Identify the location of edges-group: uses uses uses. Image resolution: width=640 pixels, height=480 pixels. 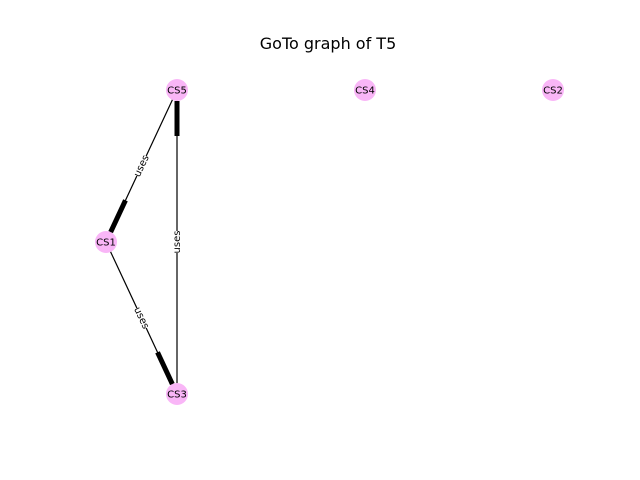
(144, 242).